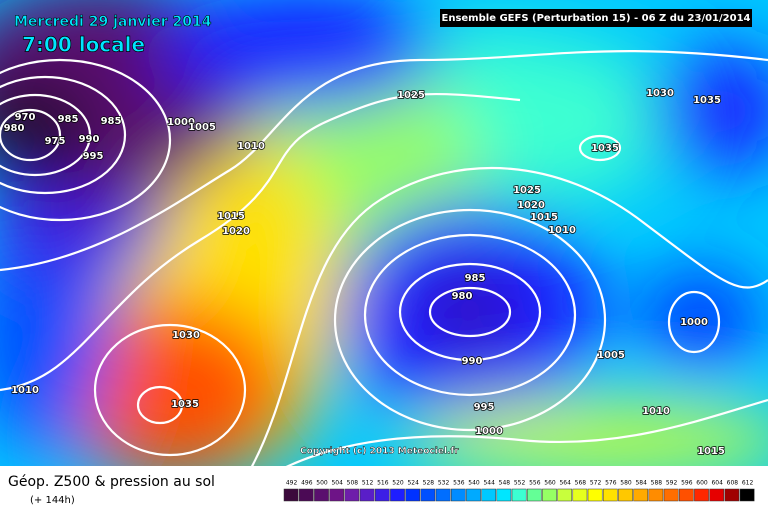  I want to click on legend-label: 528, so click(429, 483).